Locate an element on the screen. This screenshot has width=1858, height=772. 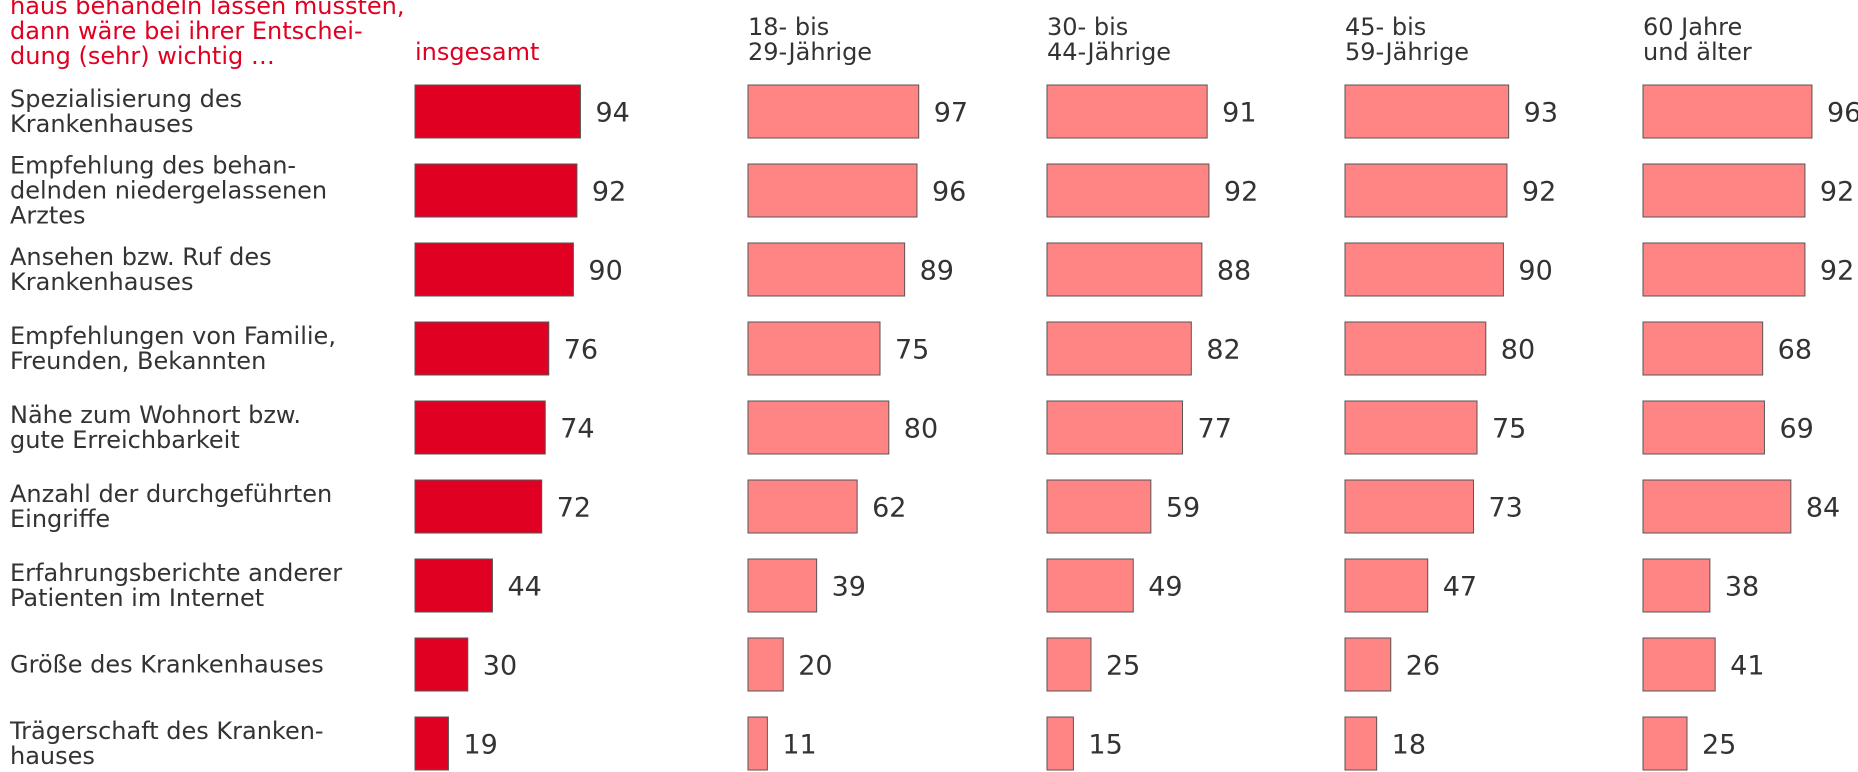
data-label: 89 is located at coordinates (937, 271).